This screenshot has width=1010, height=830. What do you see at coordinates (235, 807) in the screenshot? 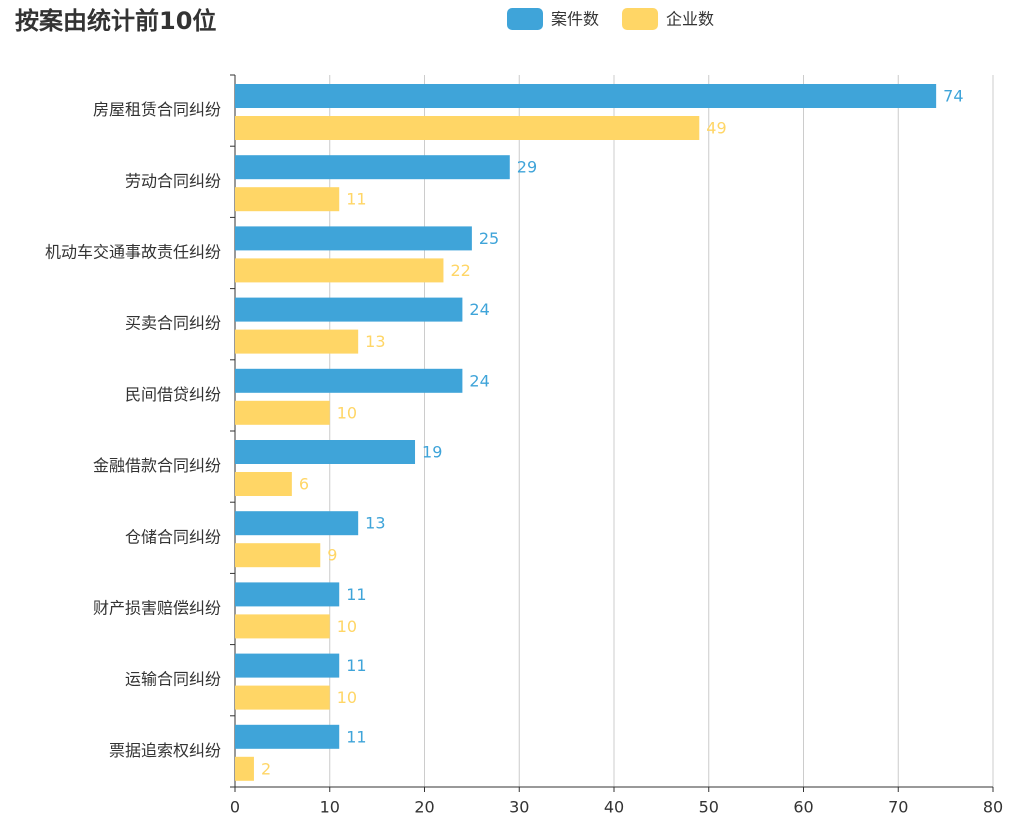
I see `x-tick-label: 0` at bounding box center [235, 807].